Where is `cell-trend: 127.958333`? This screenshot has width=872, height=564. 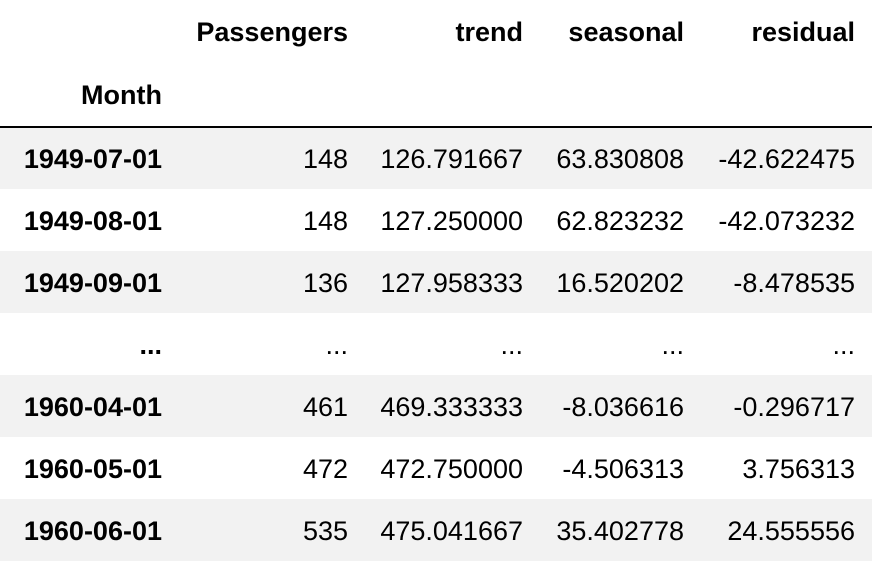
cell-trend: 127.958333 is located at coordinates (451, 282).